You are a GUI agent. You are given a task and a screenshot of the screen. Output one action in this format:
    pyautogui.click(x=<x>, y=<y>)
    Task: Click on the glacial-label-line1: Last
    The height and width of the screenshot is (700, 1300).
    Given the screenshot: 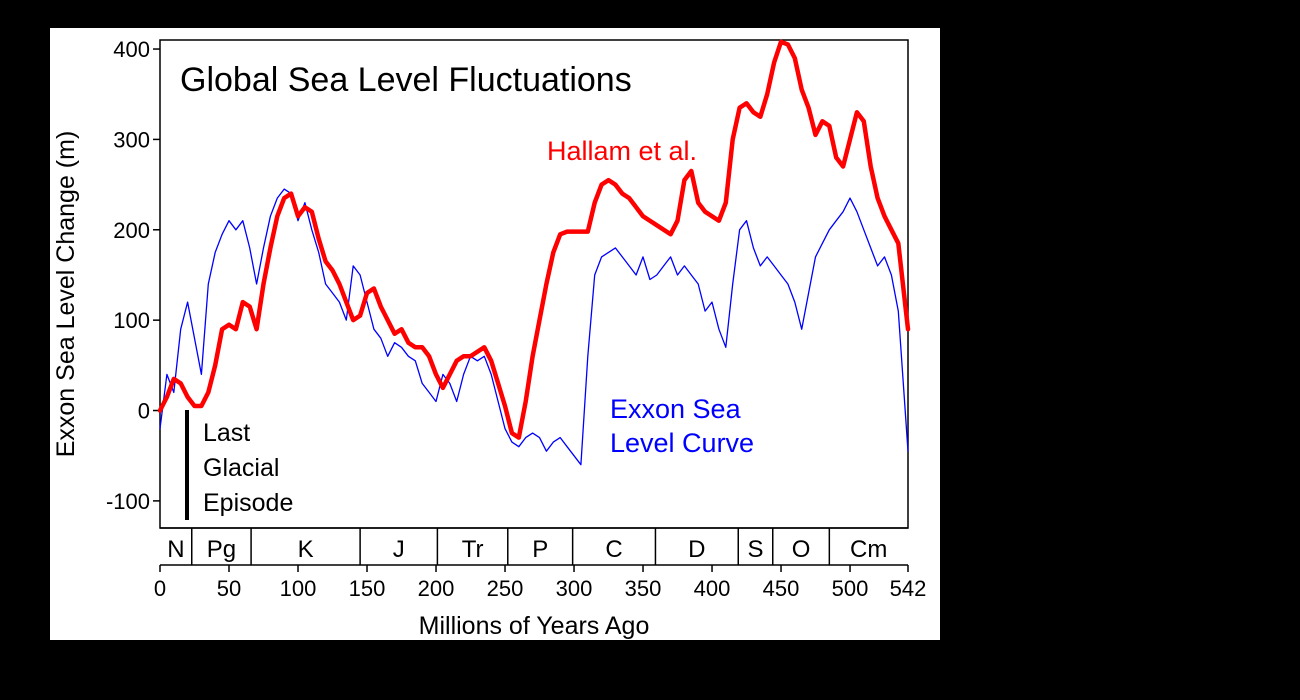 What is the action you would take?
    pyautogui.click(x=226, y=433)
    